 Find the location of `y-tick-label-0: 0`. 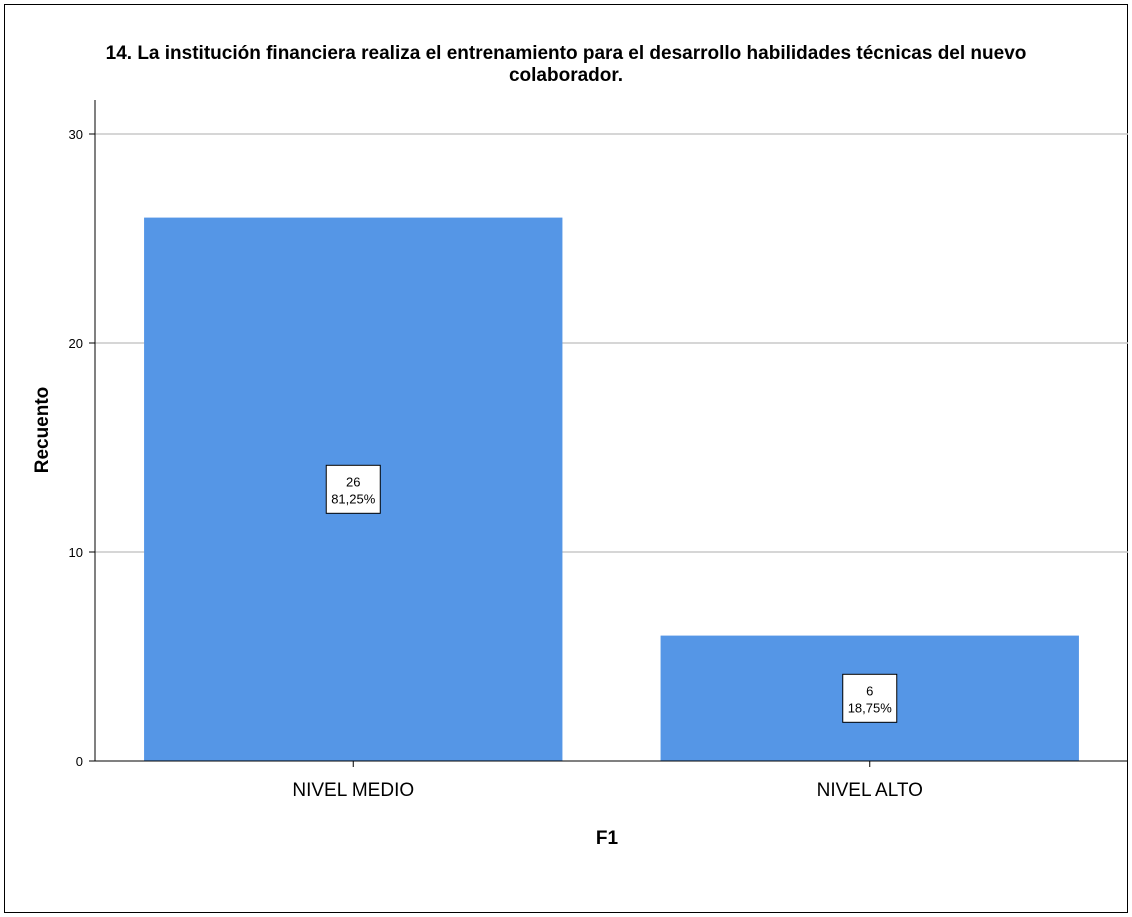

y-tick-label-0: 0 is located at coordinates (79, 761).